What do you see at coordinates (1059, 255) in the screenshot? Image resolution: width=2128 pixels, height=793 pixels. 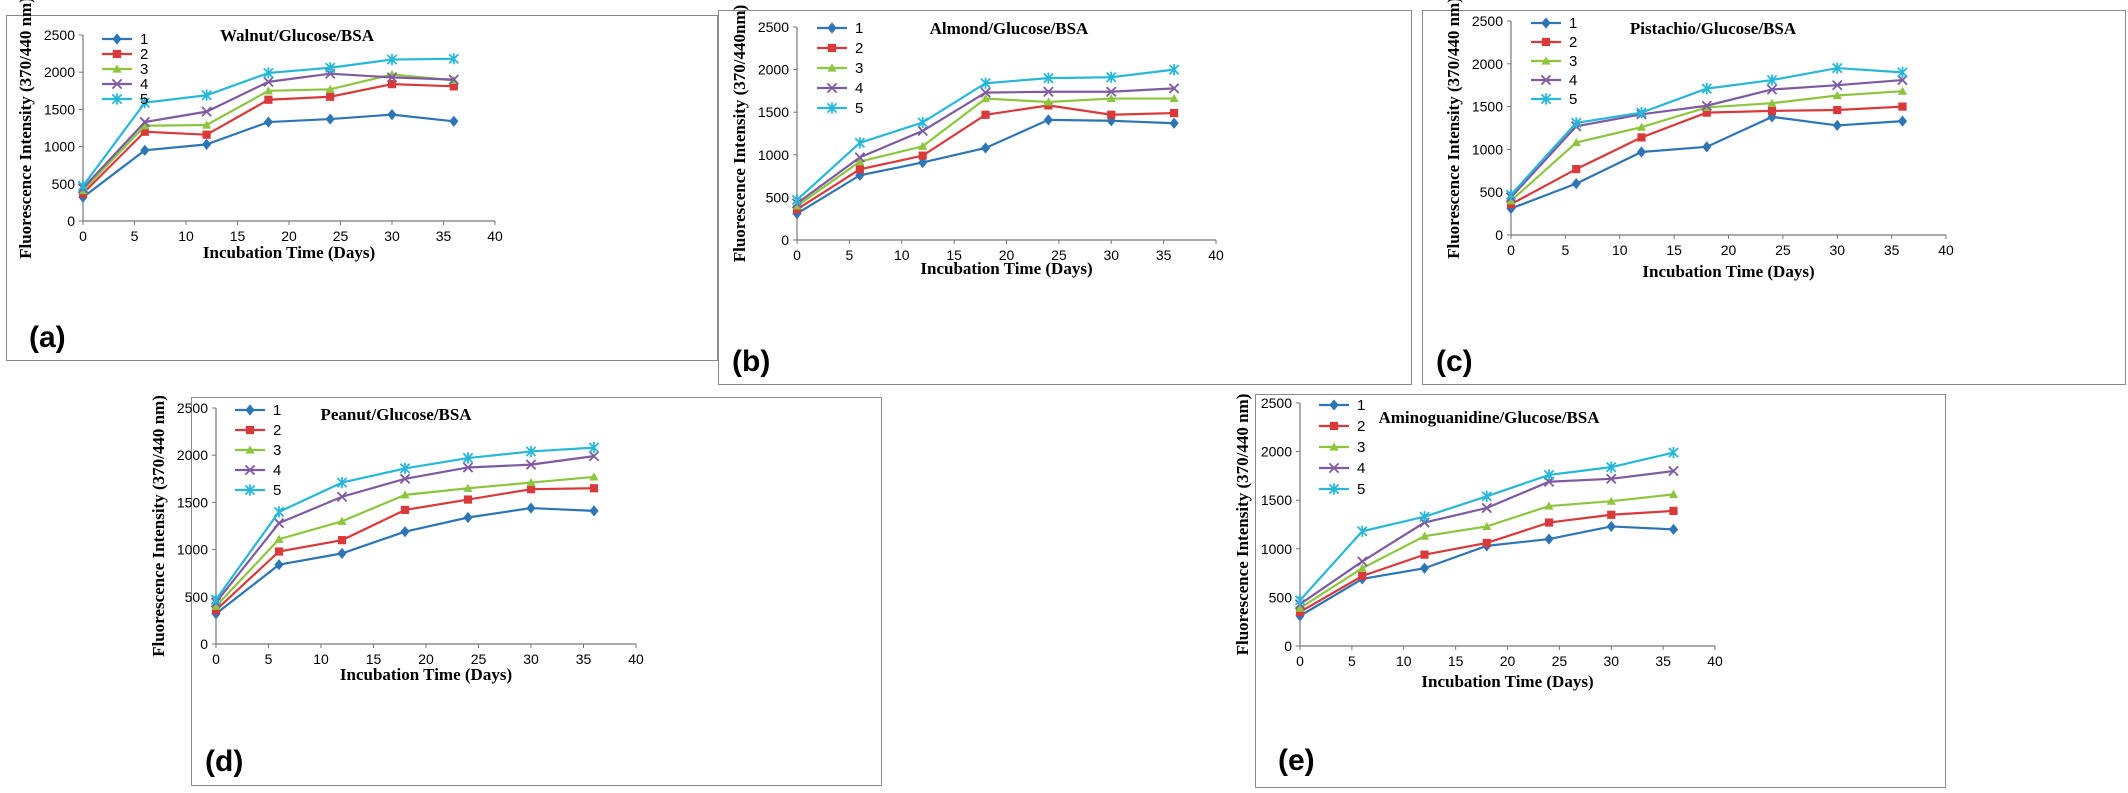 I see `x-tick-label: 25` at bounding box center [1059, 255].